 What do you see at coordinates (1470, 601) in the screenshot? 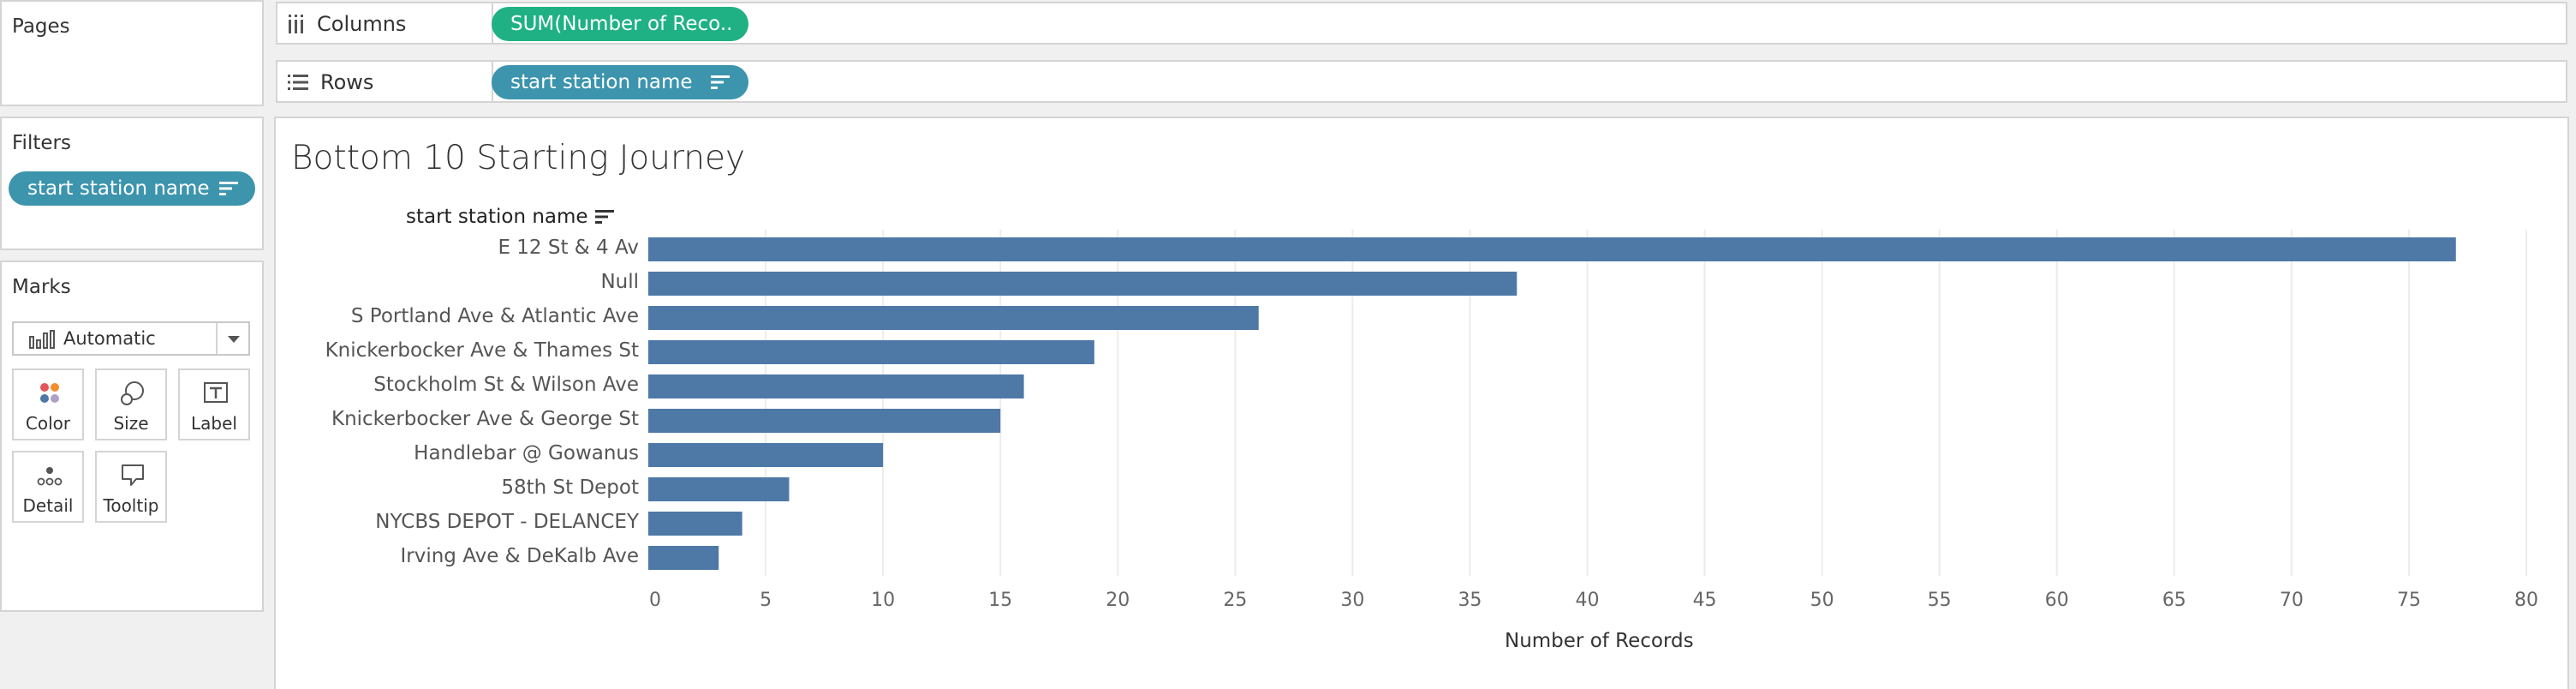
I see `x-tick-label: 35` at bounding box center [1470, 601].